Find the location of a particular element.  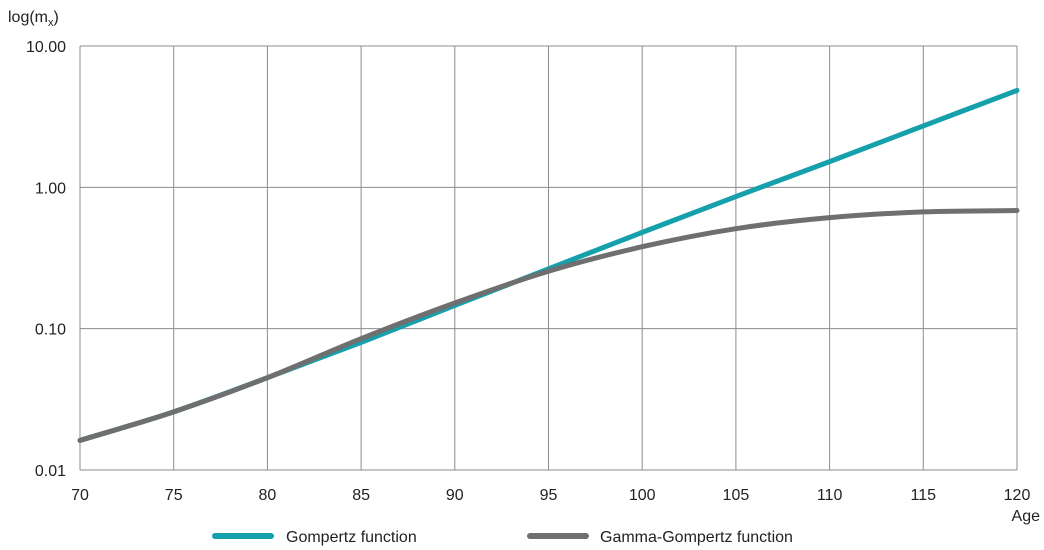

legend-label-gompertz: Gompertz function is located at coordinates (351, 537).